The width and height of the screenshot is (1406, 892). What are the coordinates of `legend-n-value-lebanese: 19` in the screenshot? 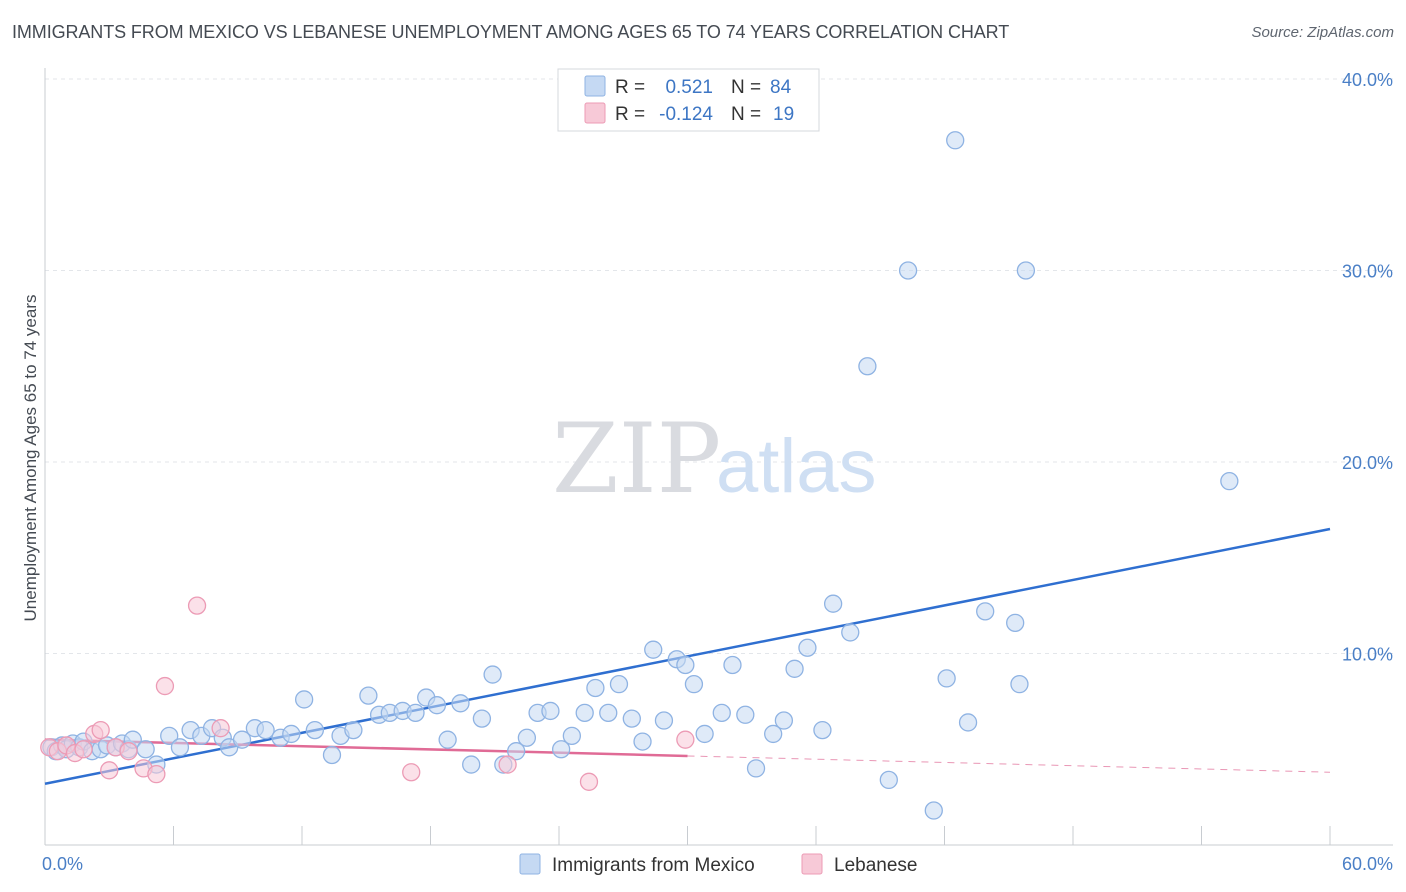 It's located at (783, 114).